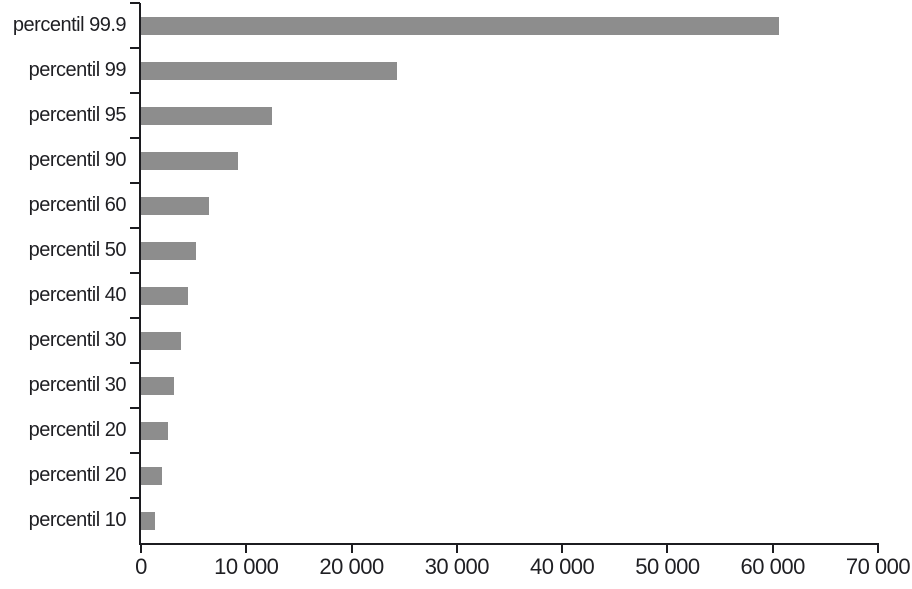 The image size is (912, 589). What do you see at coordinates (562, 566) in the screenshot?
I see `x-axis-tick-label: 40 000` at bounding box center [562, 566].